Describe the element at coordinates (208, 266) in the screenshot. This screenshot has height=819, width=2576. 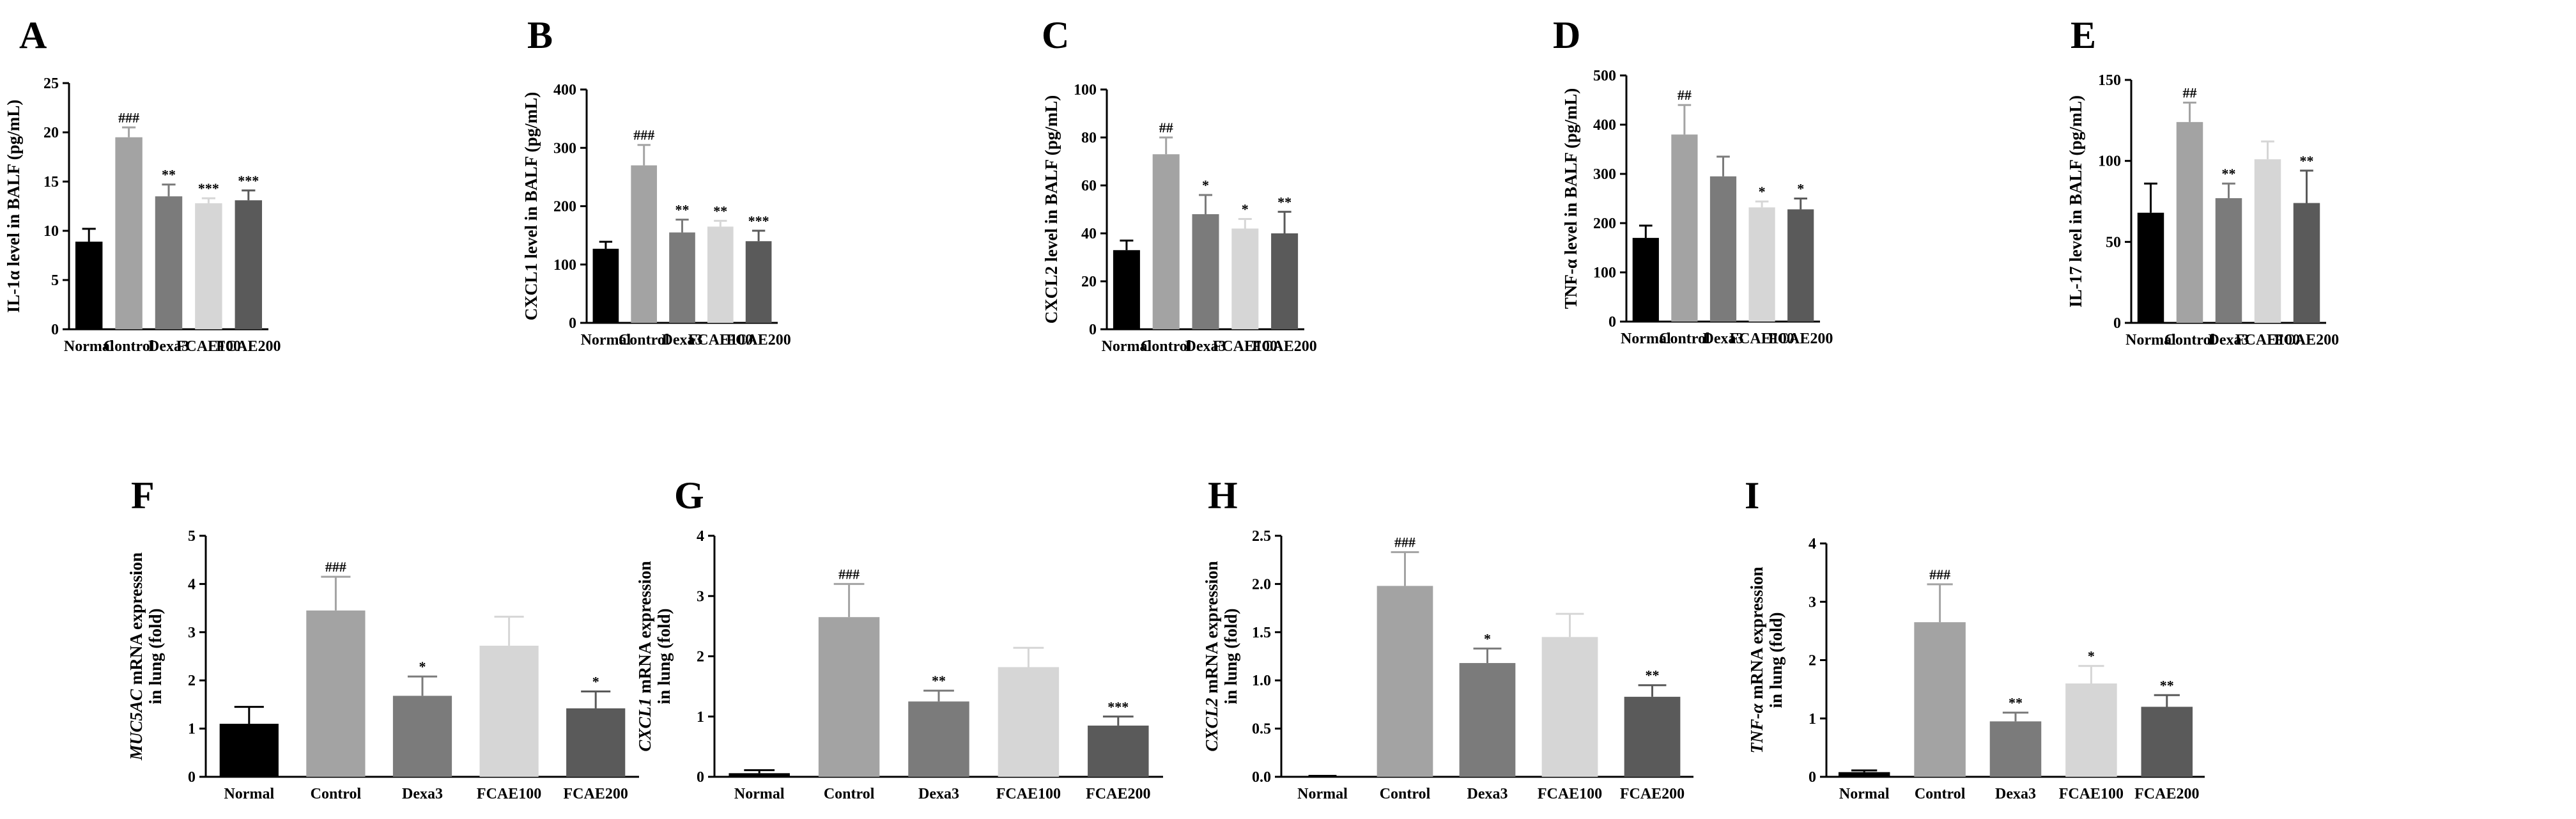
I see `bar-a-fcae100` at that location.